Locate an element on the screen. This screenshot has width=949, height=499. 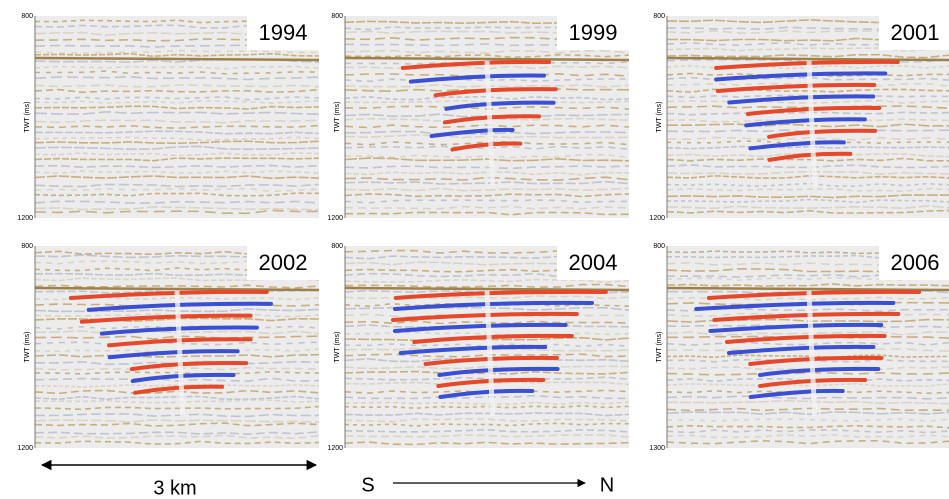
year-label: 2001 is located at coordinates (915, 32).